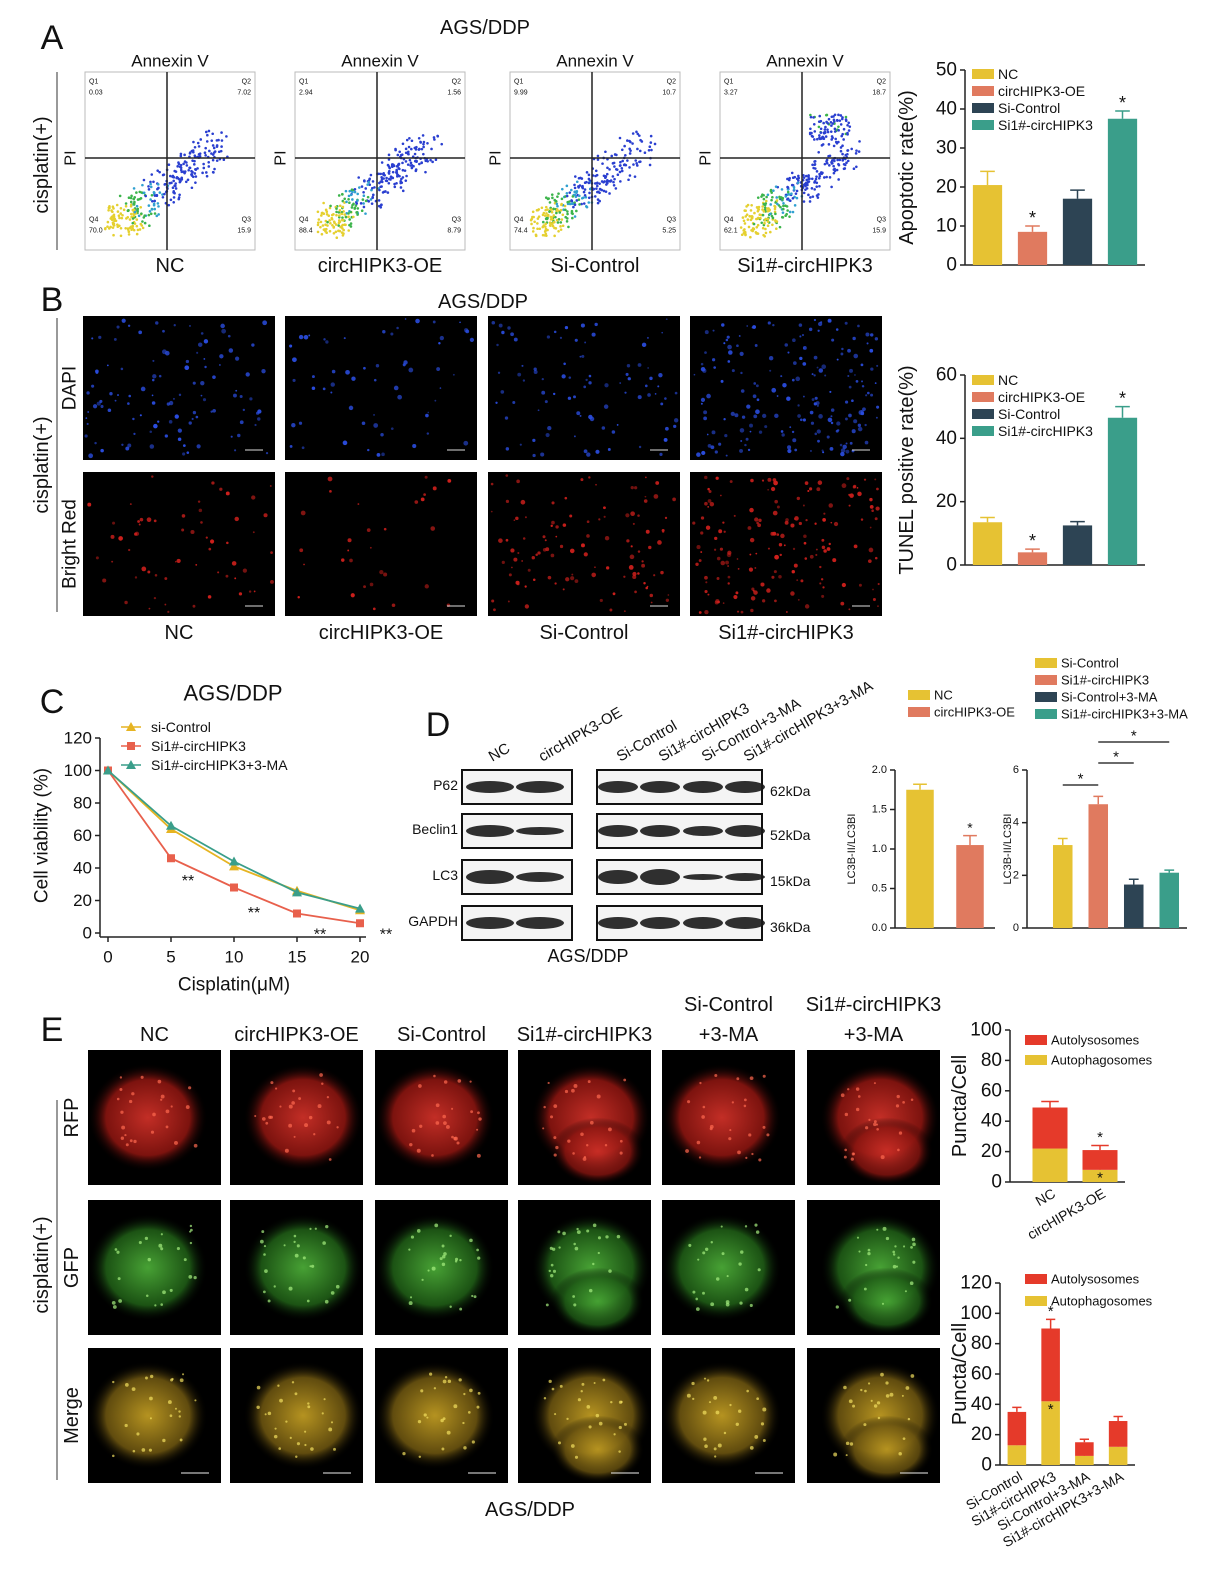  I want to click on y-tick-label: 80, so click(82, 803).